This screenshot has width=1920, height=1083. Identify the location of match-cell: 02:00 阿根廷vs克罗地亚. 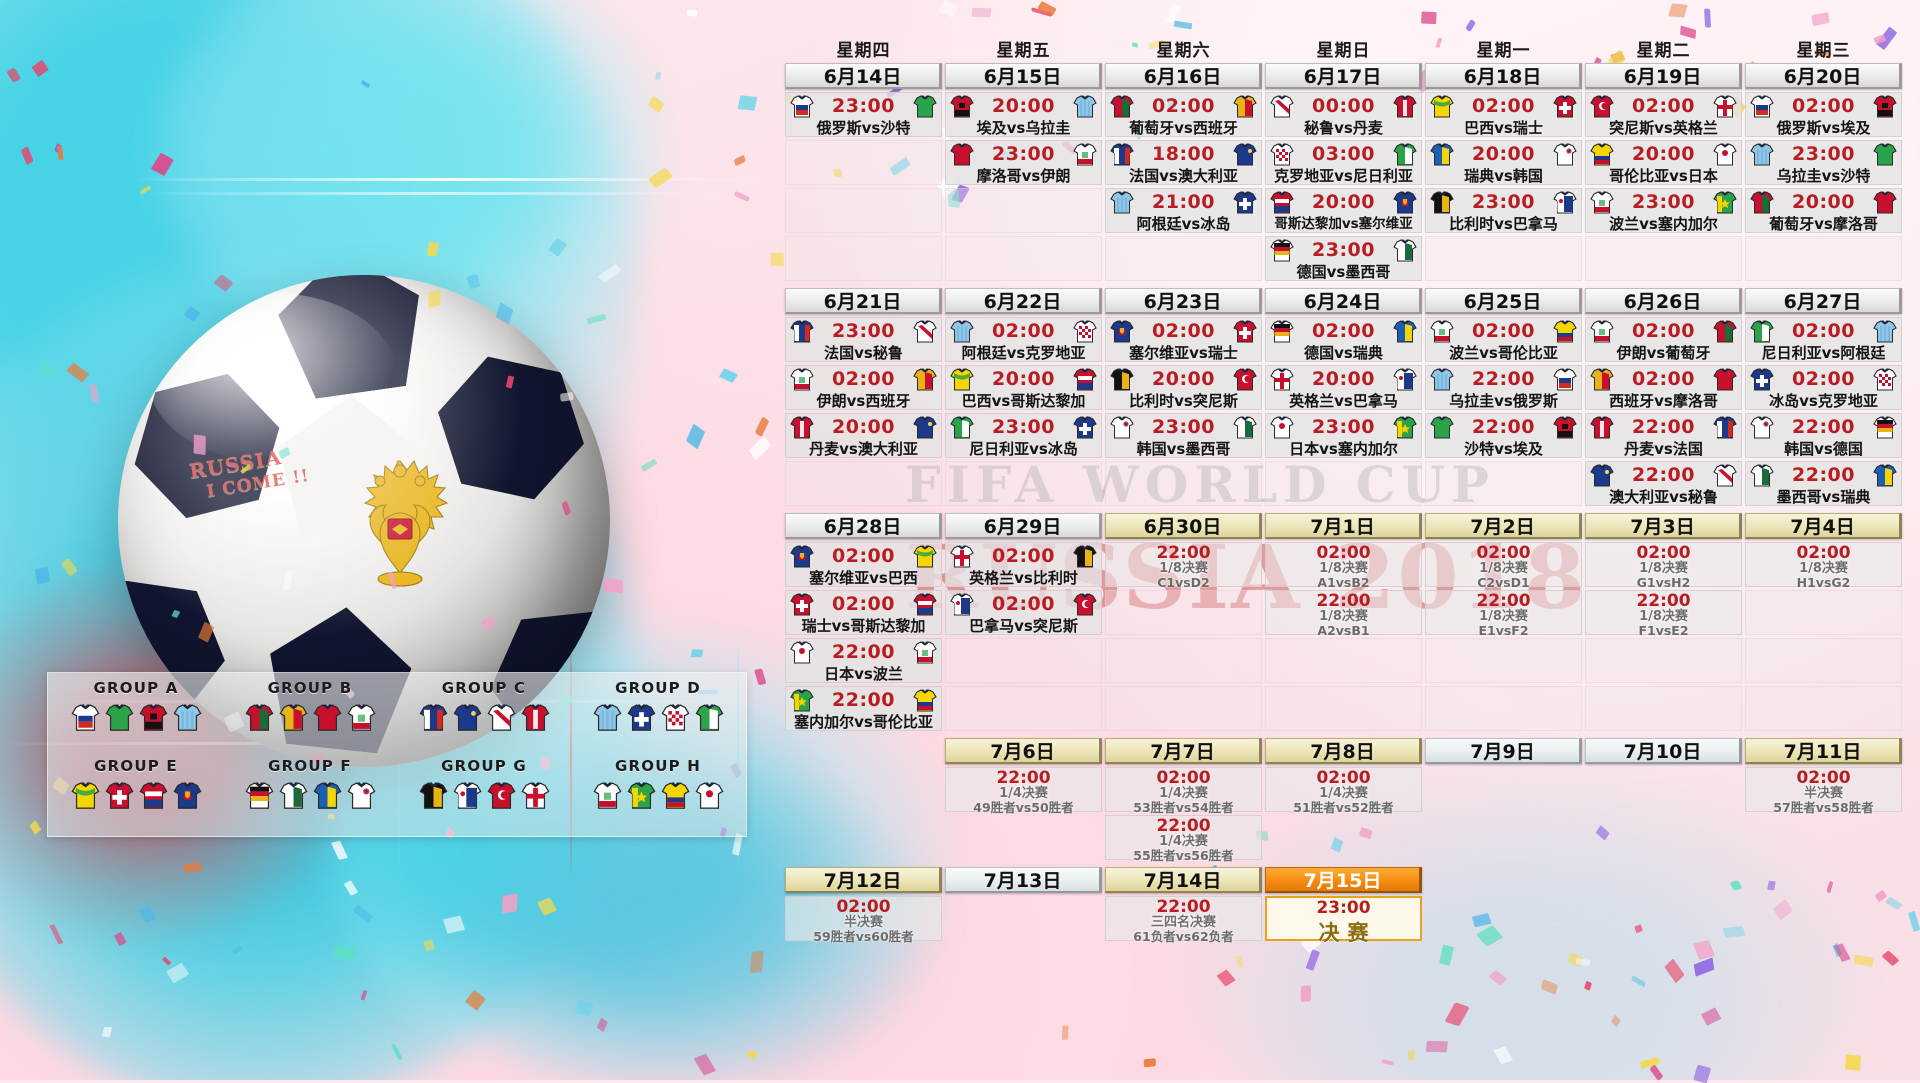
(1023, 339).